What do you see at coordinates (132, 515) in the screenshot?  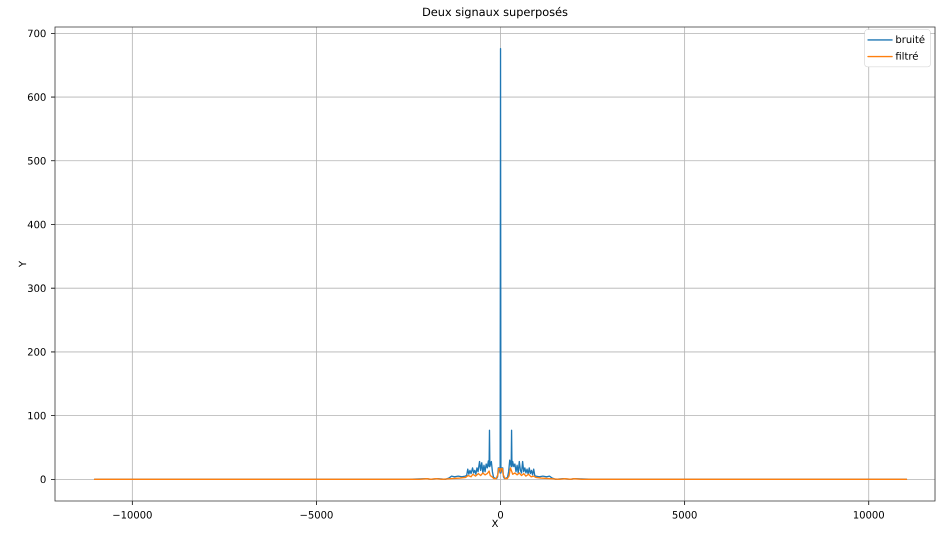 I see `x-tick-label: −10000` at bounding box center [132, 515].